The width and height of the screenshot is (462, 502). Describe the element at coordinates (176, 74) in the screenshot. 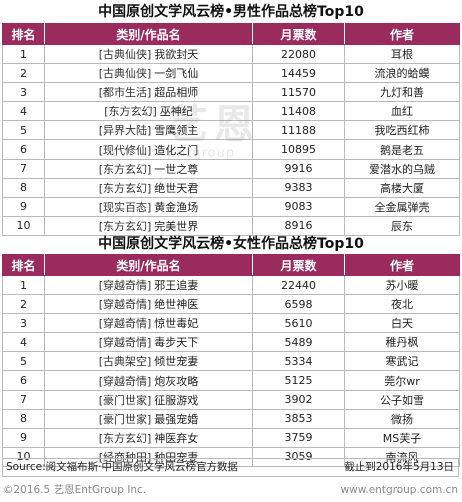

I see `book-title: 一剑飞仙` at that location.